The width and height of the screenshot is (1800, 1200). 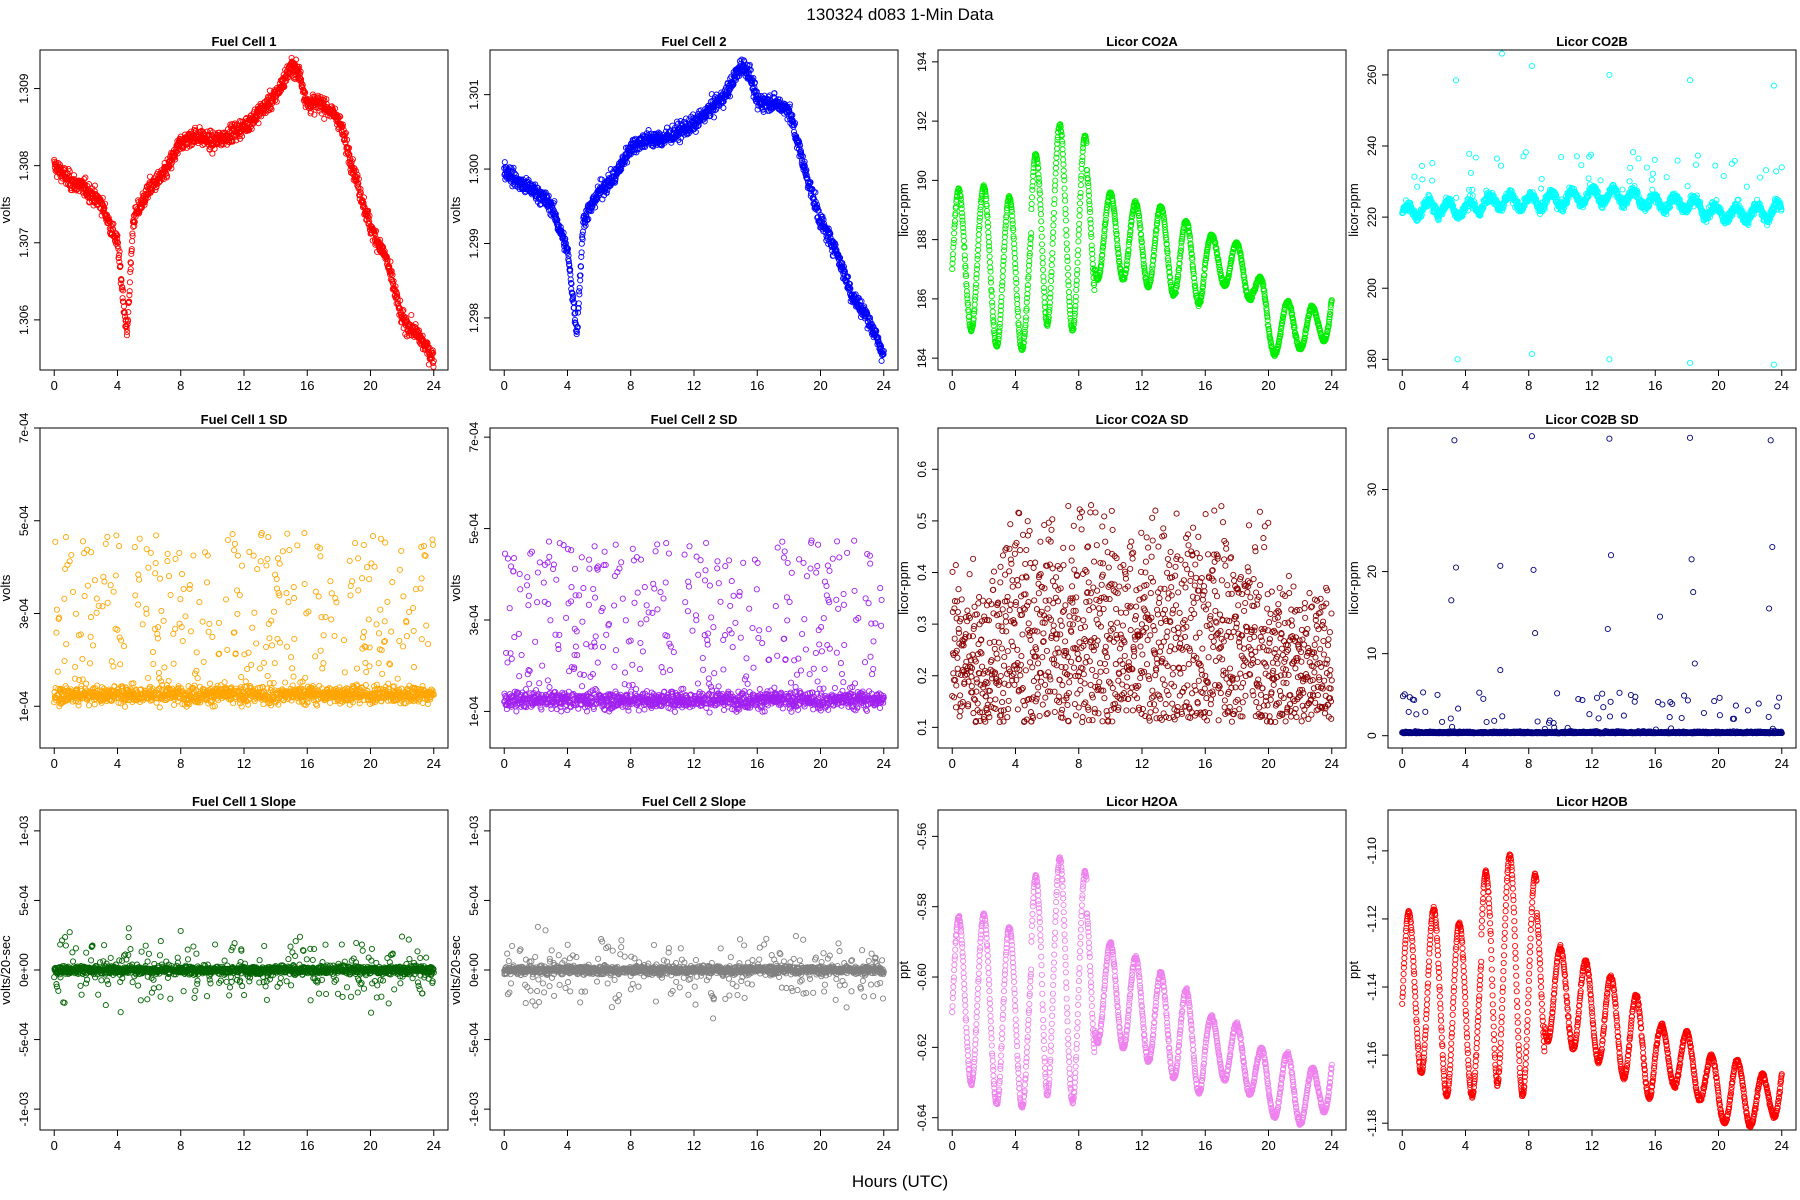 I want to click on panel-title: Fuel Cell 2, so click(x=693, y=41).